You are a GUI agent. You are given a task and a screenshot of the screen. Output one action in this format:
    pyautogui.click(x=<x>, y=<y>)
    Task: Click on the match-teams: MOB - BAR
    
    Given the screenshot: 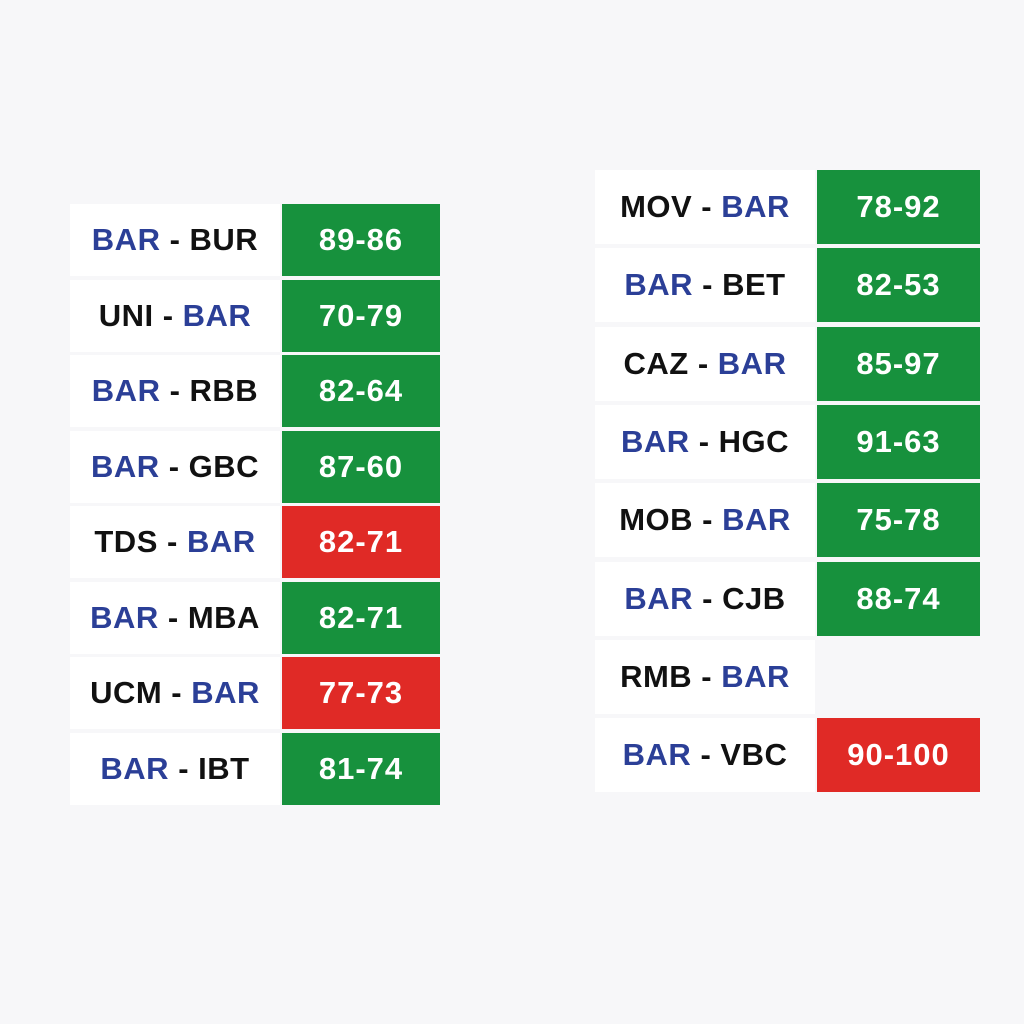 What is the action you would take?
    pyautogui.click(x=705, y=520)
    